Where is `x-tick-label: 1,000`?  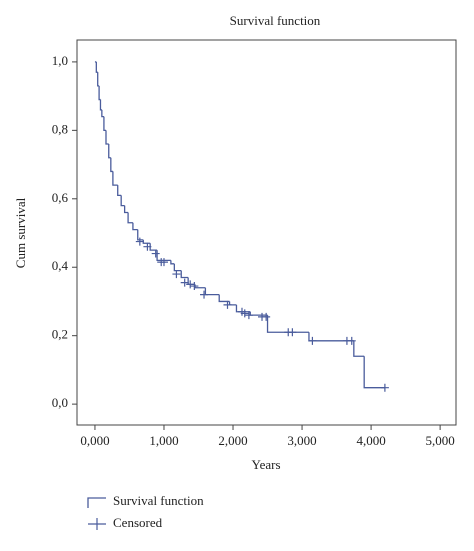
x-tick-label: 1,000 is located at coordinates (163, 440).